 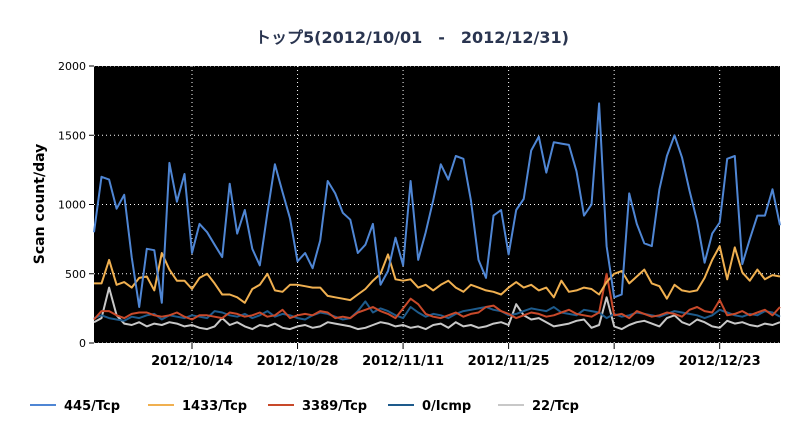 I want to click on x-tick-label: 2012/10/14, so click(x=192, y=361).